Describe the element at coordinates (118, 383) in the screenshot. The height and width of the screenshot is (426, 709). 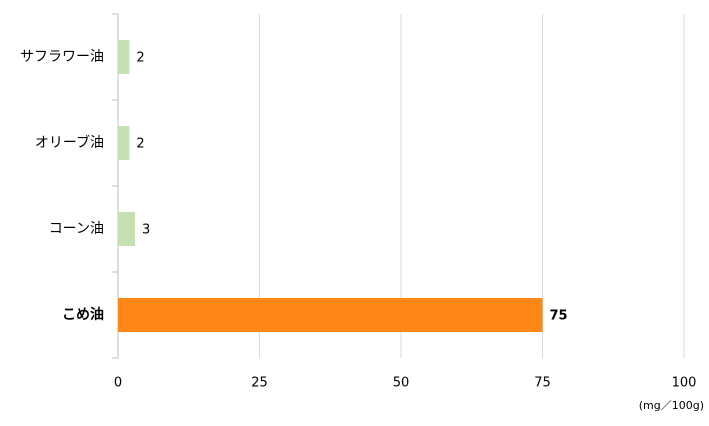
I see `x-tick-label: 0` at that location.